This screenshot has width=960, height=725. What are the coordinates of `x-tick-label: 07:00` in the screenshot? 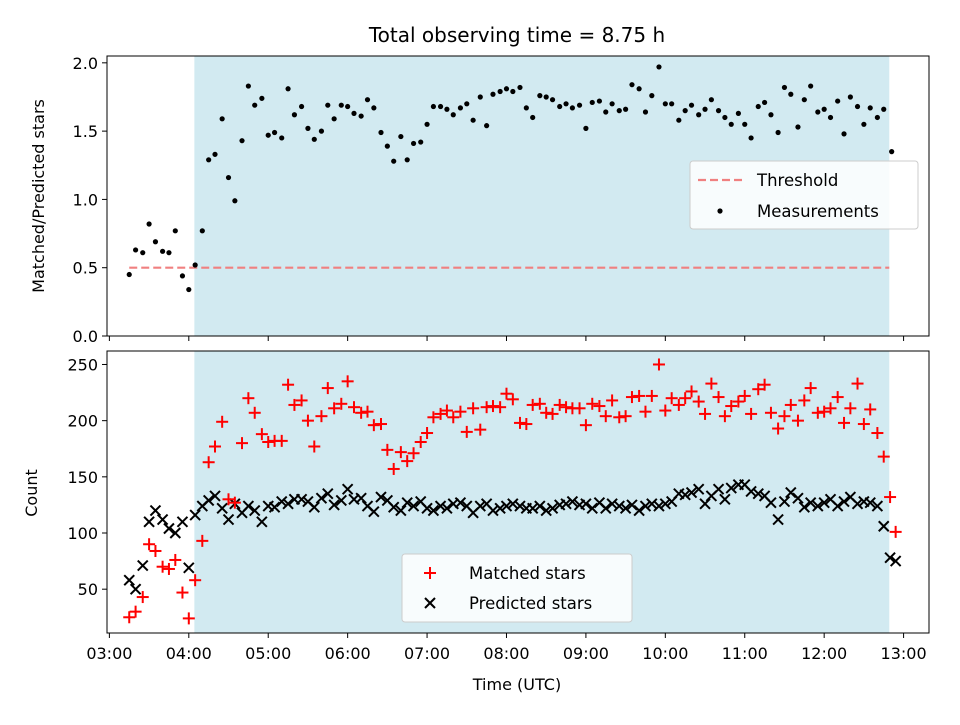 It's located at (427, 653).